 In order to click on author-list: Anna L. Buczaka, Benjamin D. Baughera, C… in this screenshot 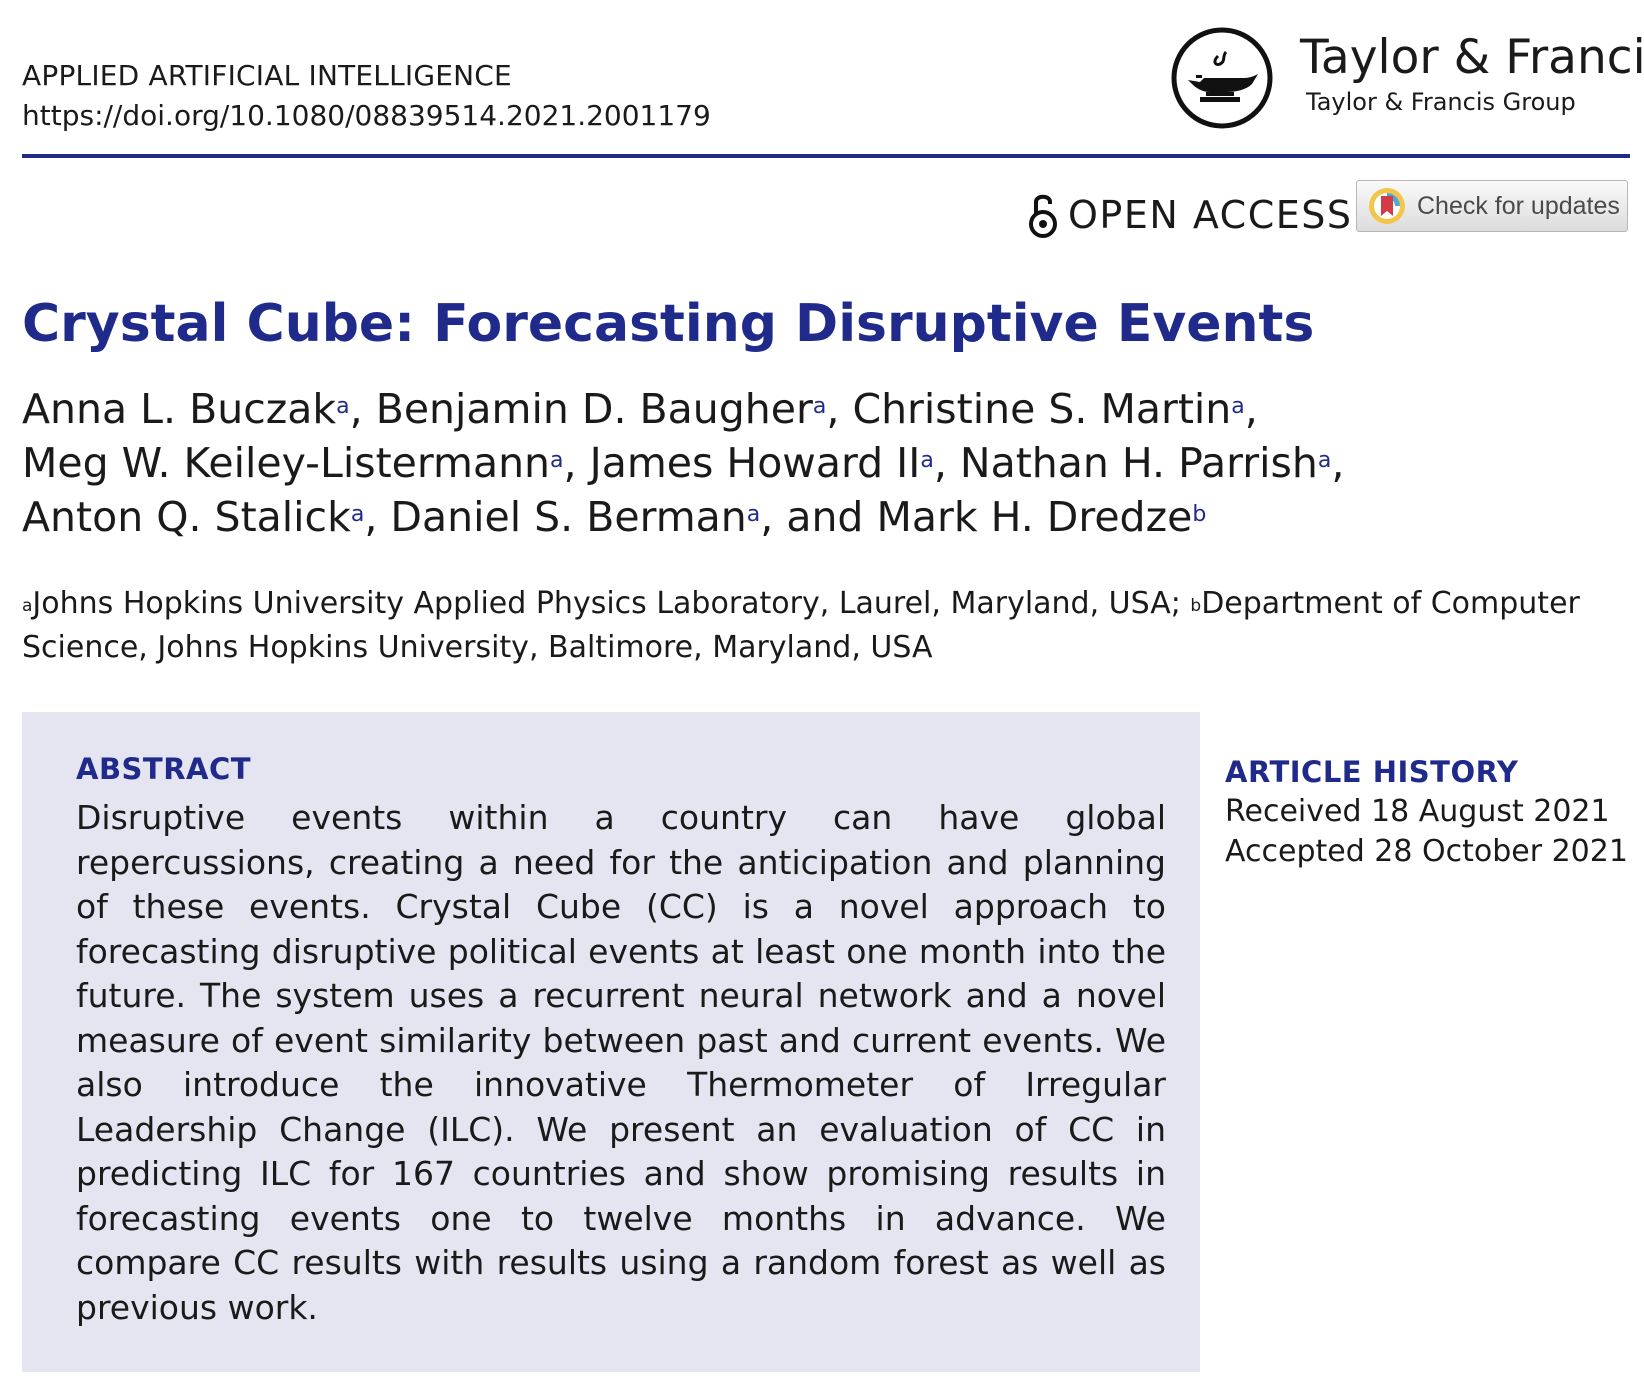, I will do `click(683, 463)`.